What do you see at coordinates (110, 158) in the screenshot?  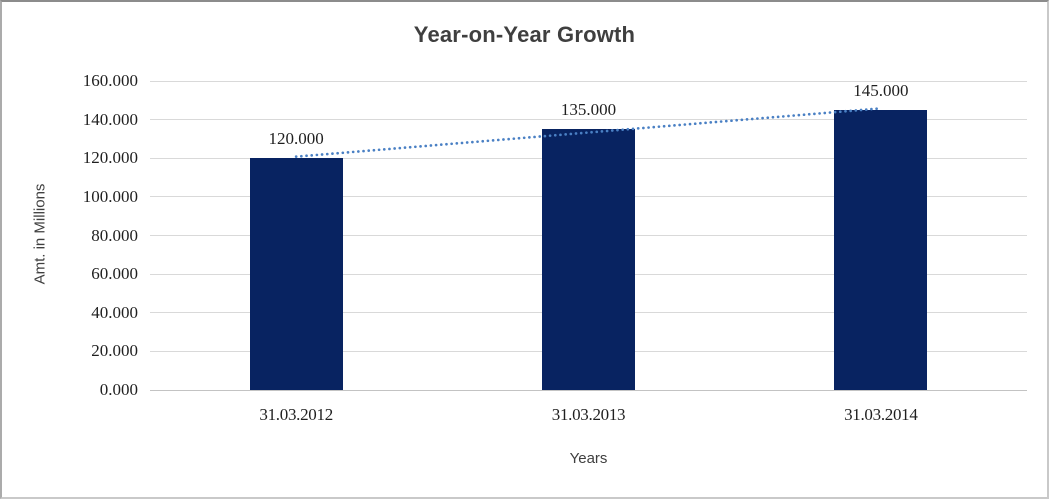 I see `y-tick-label: 120.000` at bounding box center [110, 158].